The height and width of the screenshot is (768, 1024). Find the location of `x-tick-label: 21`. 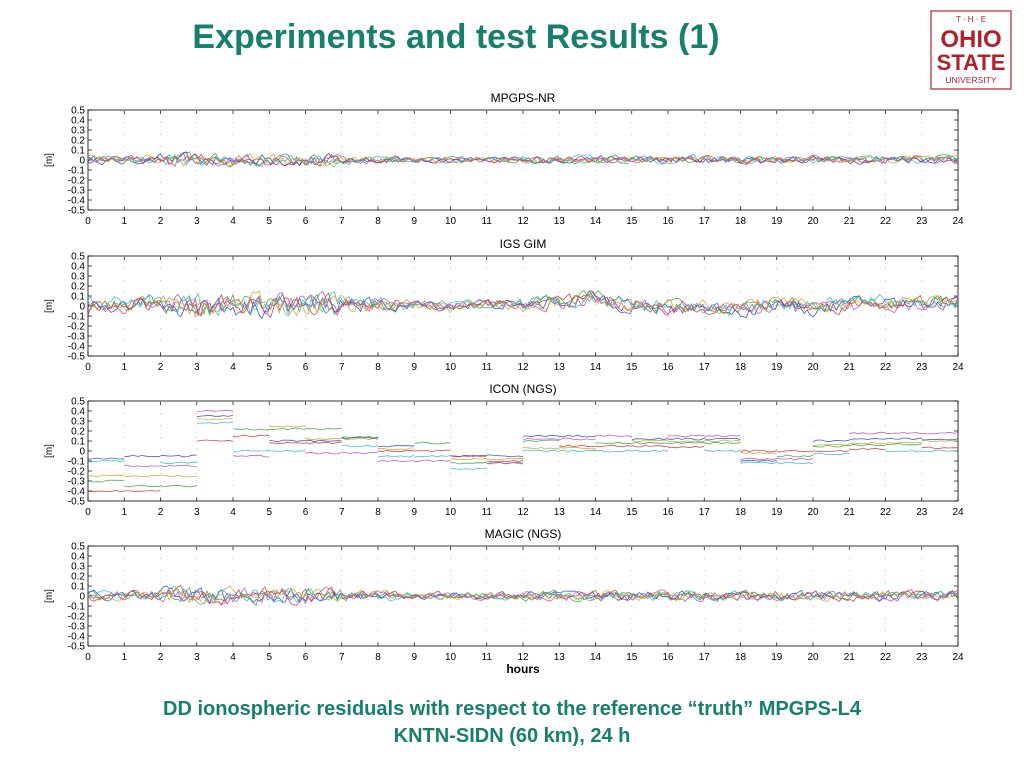

x-tick-label: 21 is located at coordinates (850, 367).